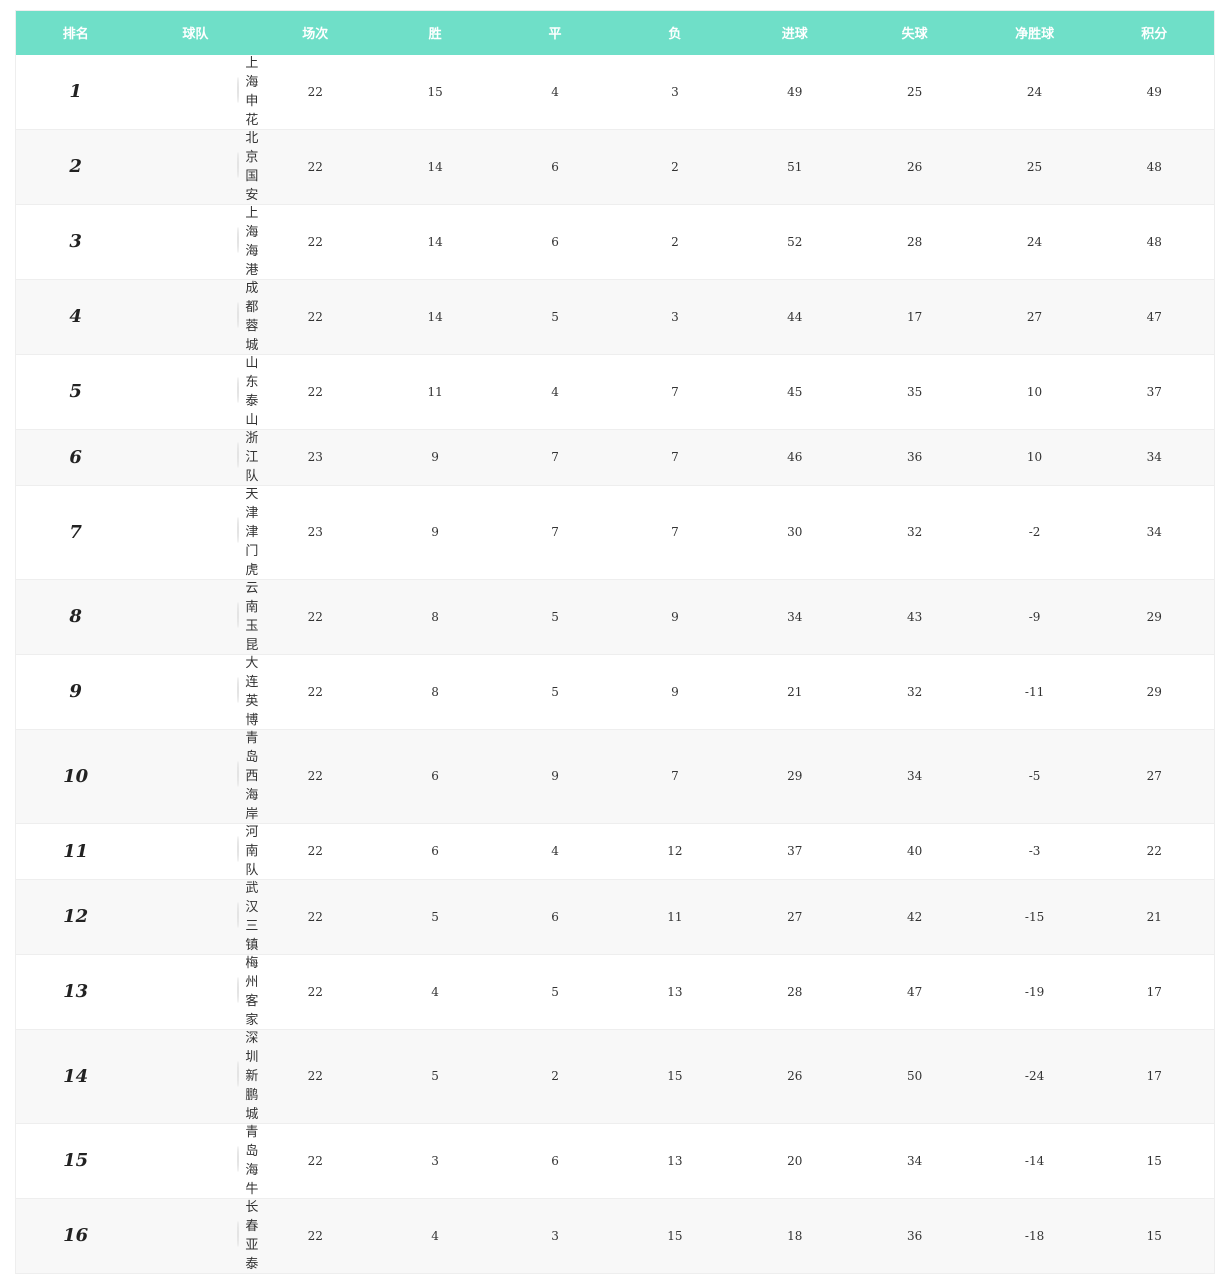  What do you see at coordinates (615, 1235) in the screenshot?
I see `table-row: 16 长春亚泰 22 4 3 15 18 36 -18 15` at bounding box center [615, 1235].